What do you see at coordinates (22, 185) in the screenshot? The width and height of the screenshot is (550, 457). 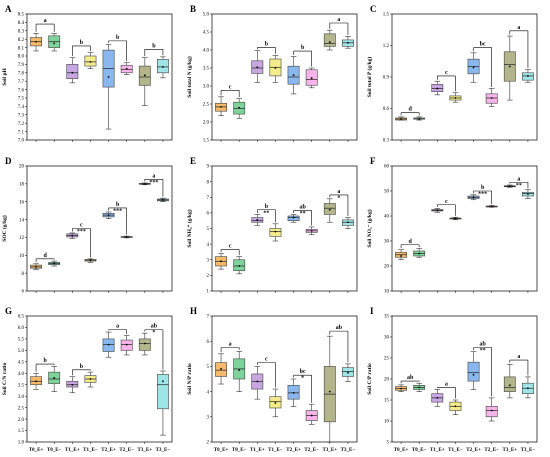 I see `y-tick-label: 18` at bounding box center [22, 185].